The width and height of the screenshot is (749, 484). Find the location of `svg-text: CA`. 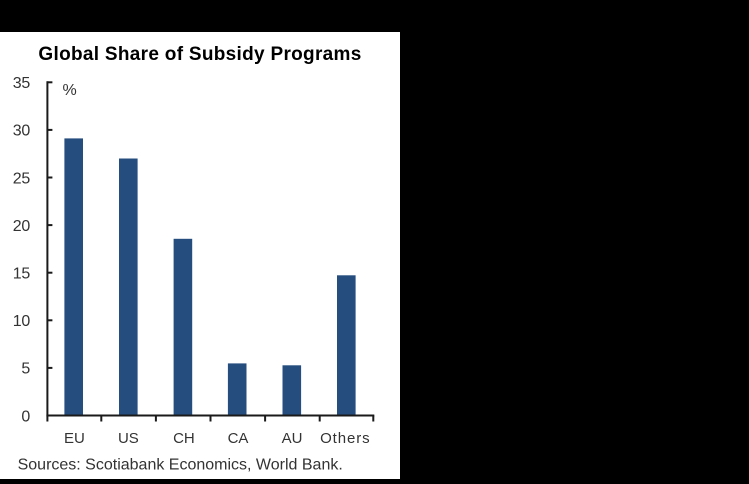

svg-text: CA is located at coordinates (238, 438).